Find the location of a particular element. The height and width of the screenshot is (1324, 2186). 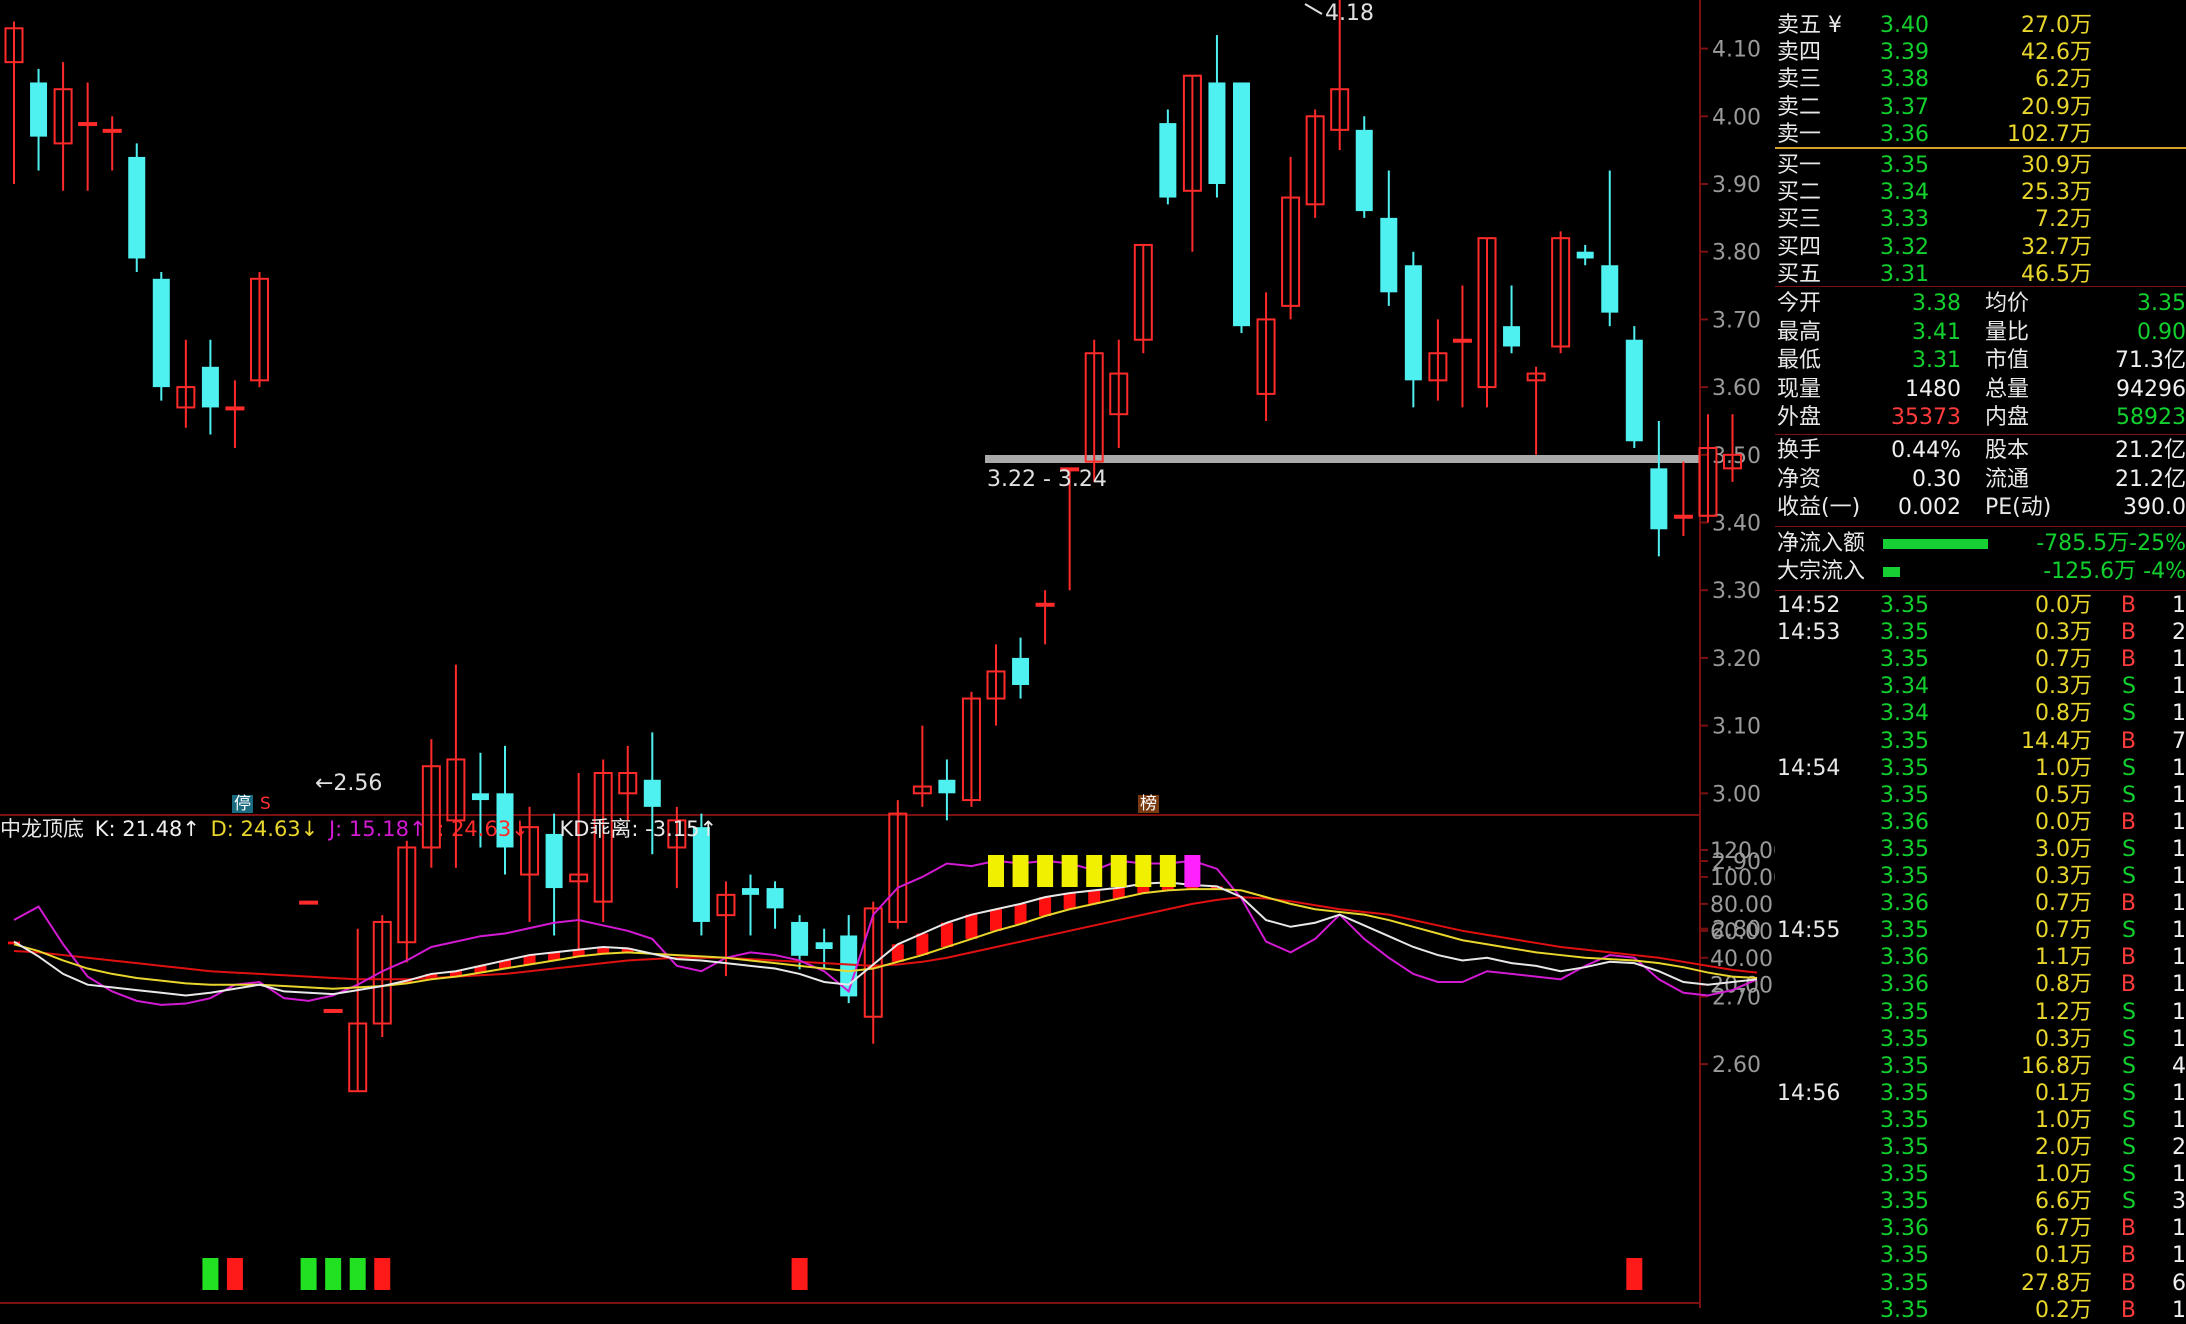

price-tick-label: 3.60 is located at coordinates (1736, 388).